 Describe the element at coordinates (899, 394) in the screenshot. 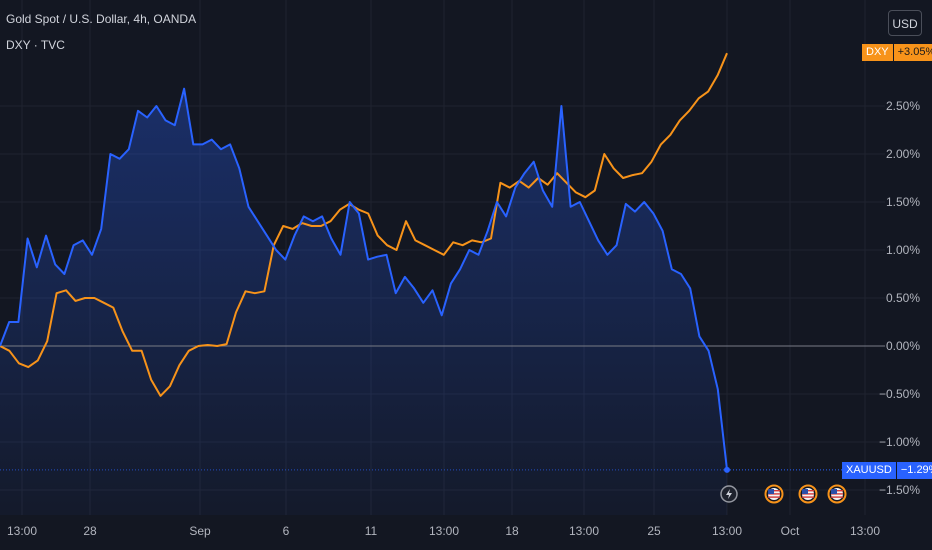

I see `y-tick-label: −0.50%` at that location.